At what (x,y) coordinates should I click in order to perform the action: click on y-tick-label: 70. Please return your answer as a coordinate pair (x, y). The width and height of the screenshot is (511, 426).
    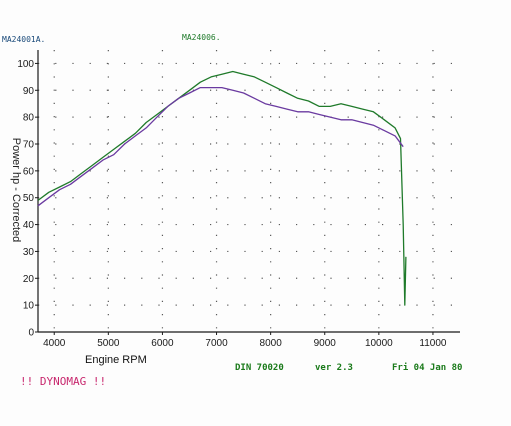
    Looking at the image, I should click on (29, 145).